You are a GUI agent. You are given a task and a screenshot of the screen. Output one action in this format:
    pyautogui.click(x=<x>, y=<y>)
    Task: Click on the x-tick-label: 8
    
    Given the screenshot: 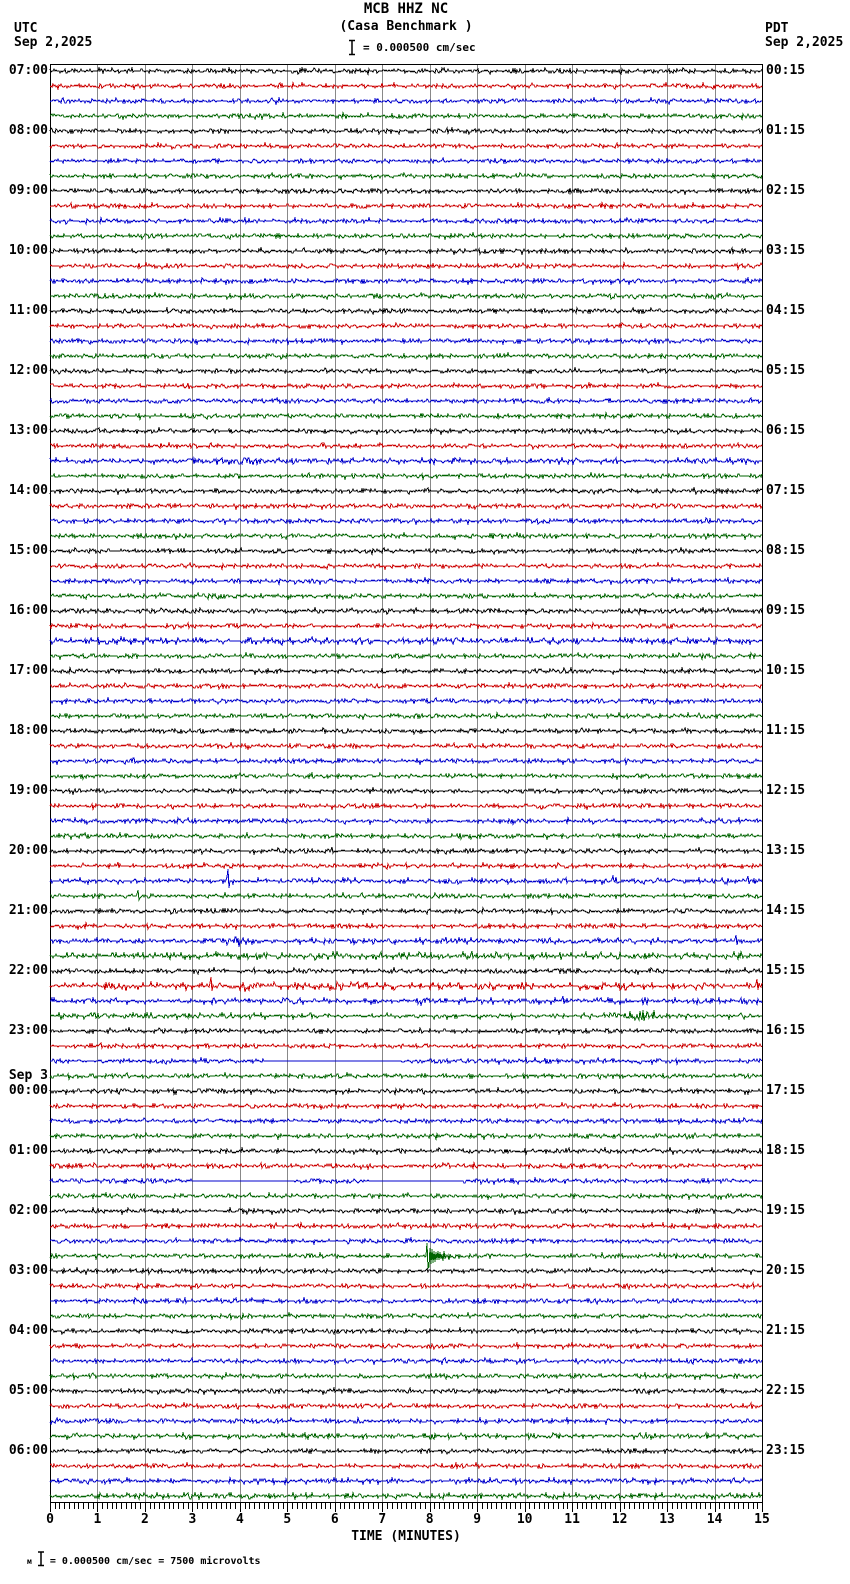 What is the action you would take?
    pyautogui.click(x=429, y=1519)
    